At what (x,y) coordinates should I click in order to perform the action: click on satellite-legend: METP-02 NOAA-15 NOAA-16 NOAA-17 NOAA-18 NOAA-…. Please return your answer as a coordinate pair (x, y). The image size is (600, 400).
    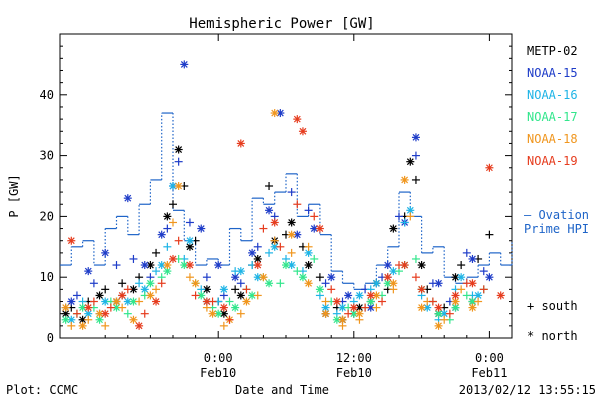
    Looking at the image, I should click on (552, 106).